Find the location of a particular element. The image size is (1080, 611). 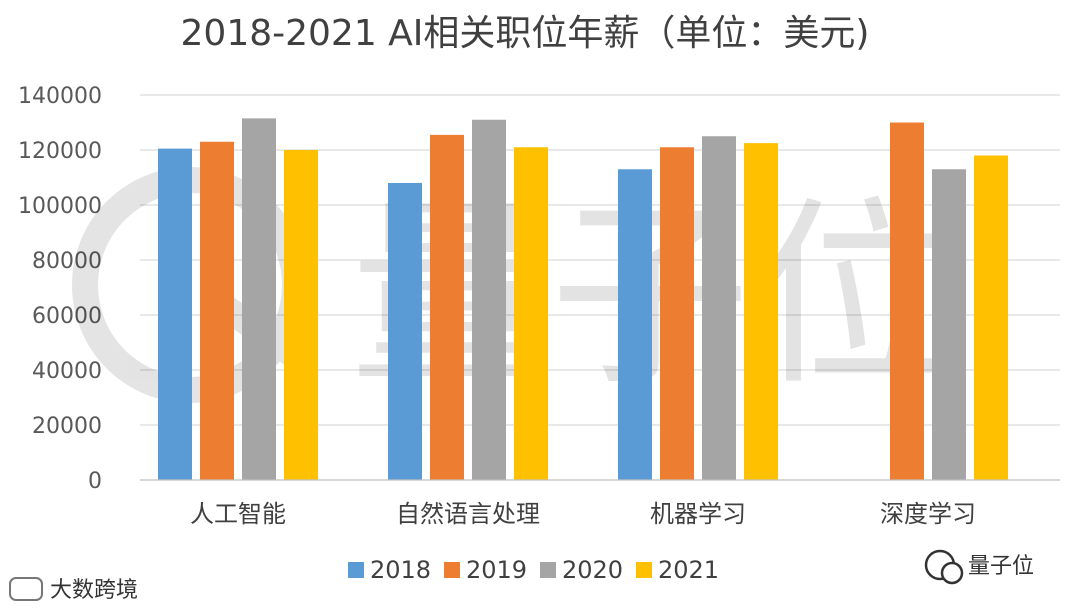

y-axis-ticks: 0 20000 40000 60000 80000 100000 120000 140000 is located at coordinates (60, 289).